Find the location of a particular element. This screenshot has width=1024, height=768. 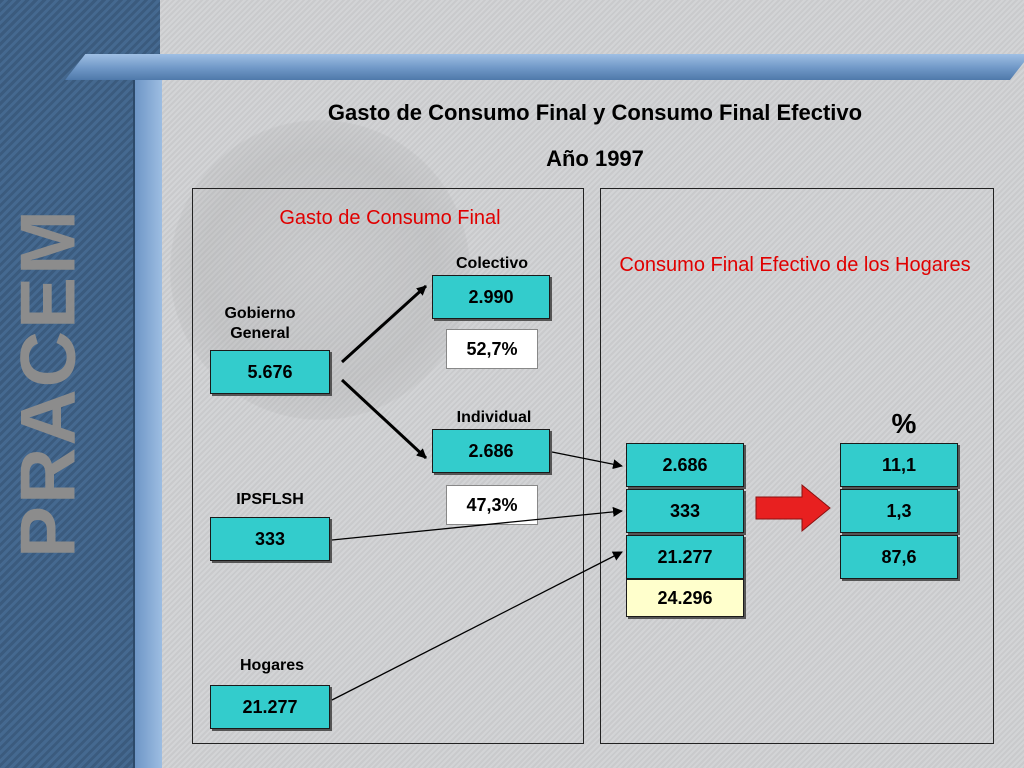

arrow-to-individual is located at coordinates (384, 419).